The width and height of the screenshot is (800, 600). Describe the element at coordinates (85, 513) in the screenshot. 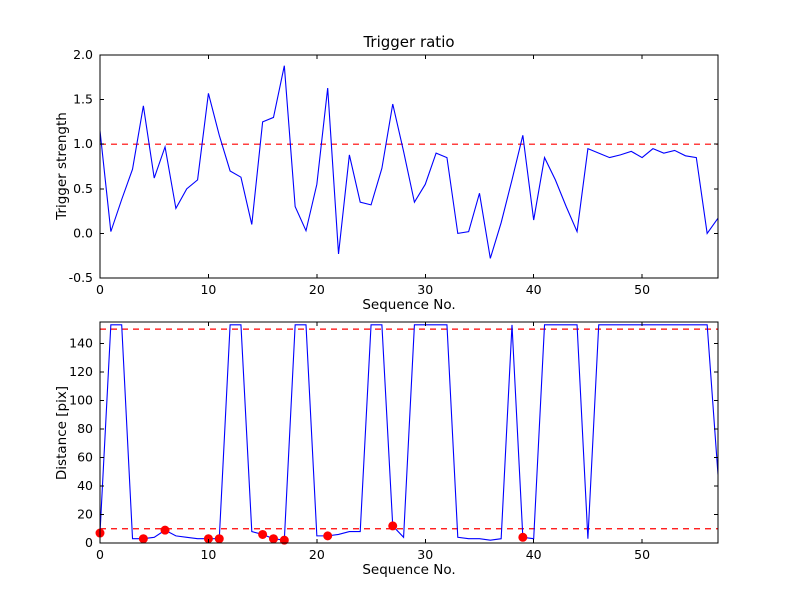

I see `y-tick-label: 20` at that location.